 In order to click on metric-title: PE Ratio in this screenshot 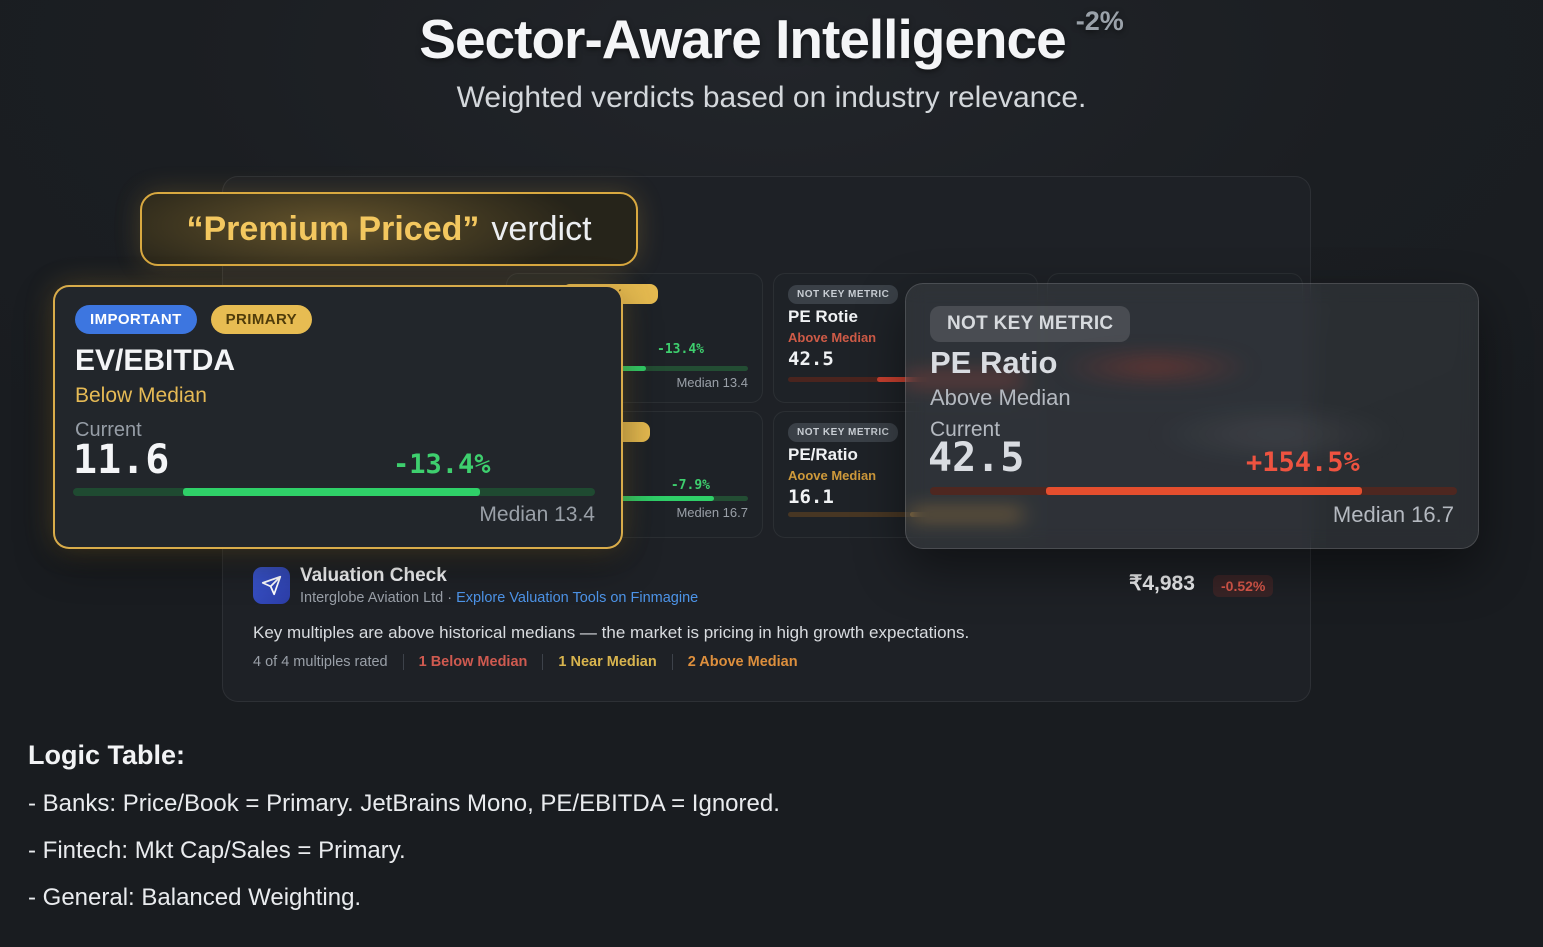, I will do `click(994, 362)`.